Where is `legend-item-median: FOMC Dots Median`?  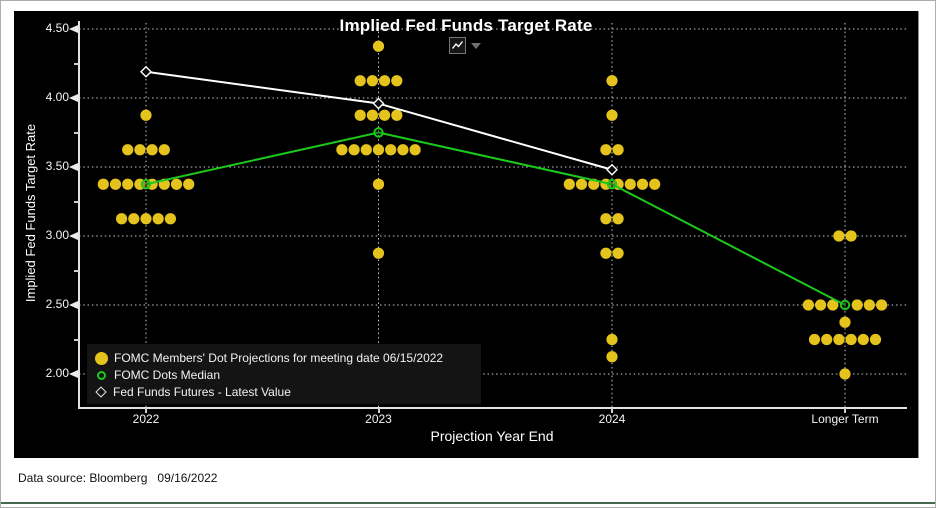 legend-item-median: FOMC Dots Median is located at coordinates (284, 375).